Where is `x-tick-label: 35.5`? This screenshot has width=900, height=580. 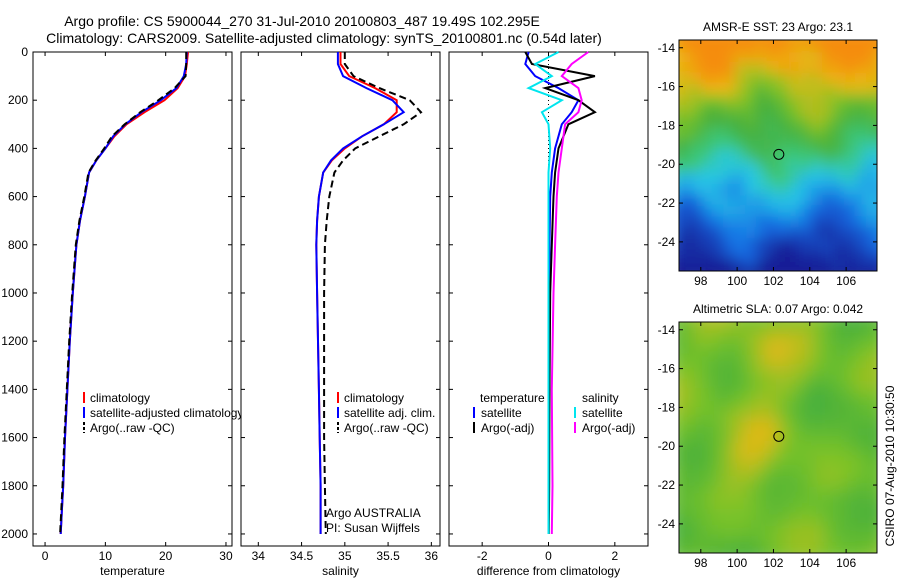
x-tick-label: 35.5 is located at coordinates (388, 556).